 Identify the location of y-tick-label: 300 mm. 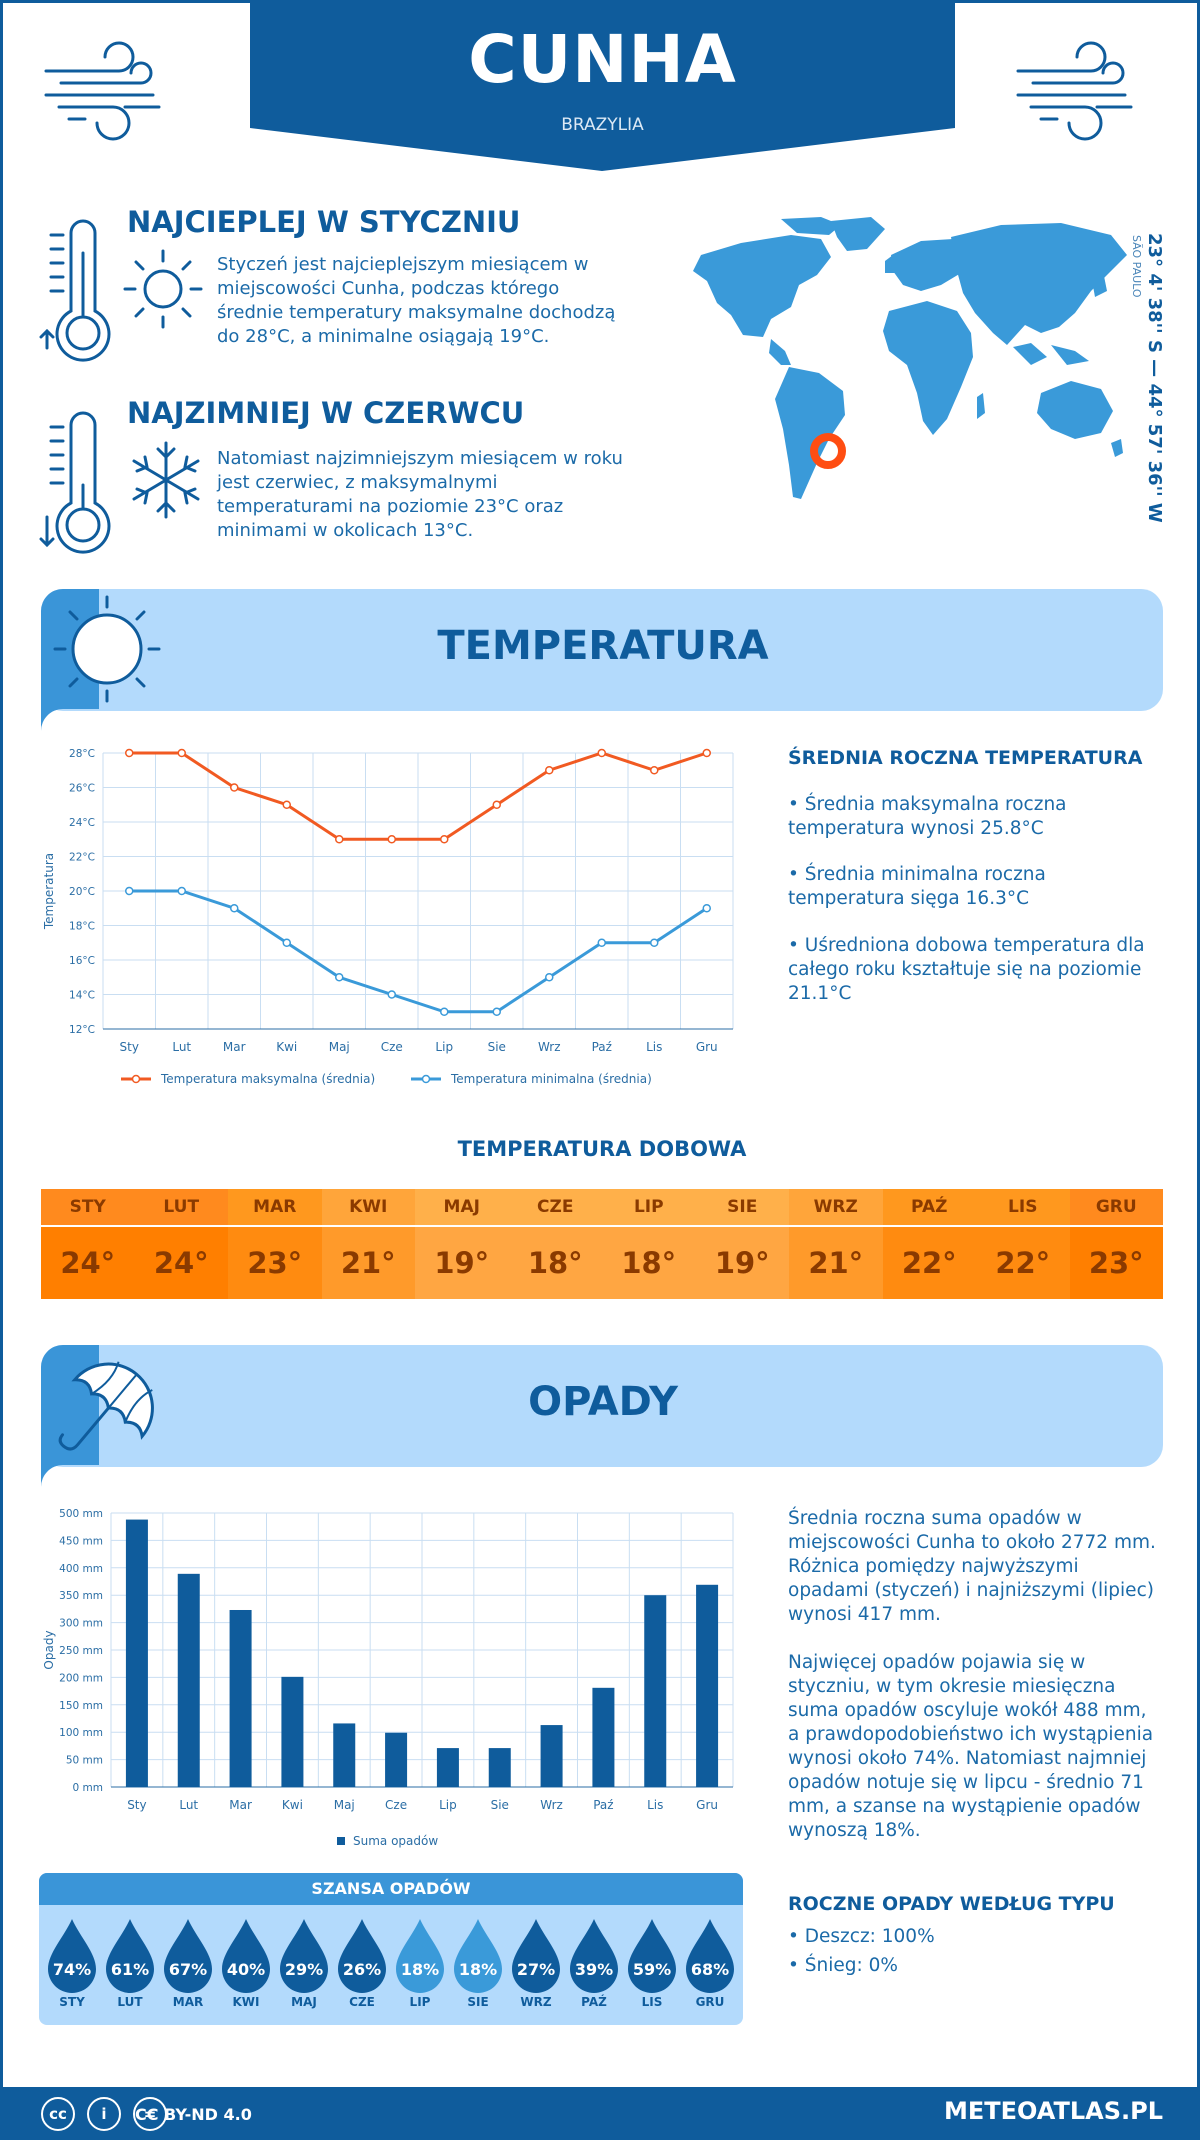
(81, 1624).